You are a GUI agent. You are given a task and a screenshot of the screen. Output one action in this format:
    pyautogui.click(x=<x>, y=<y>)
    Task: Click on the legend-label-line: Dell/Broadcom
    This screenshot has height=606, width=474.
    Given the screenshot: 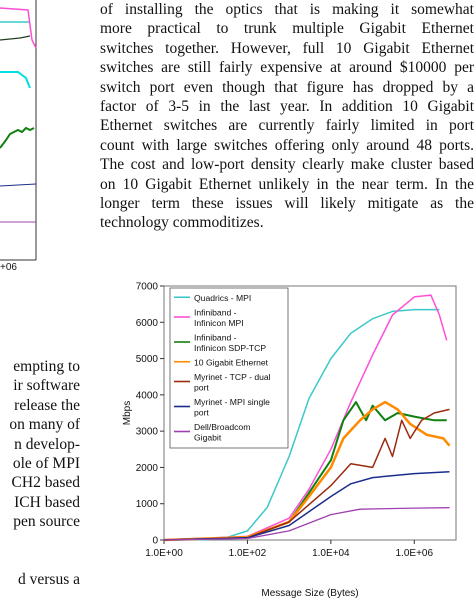 What is the action you would take?
    pyautogui.click(x=222, y=427)
    